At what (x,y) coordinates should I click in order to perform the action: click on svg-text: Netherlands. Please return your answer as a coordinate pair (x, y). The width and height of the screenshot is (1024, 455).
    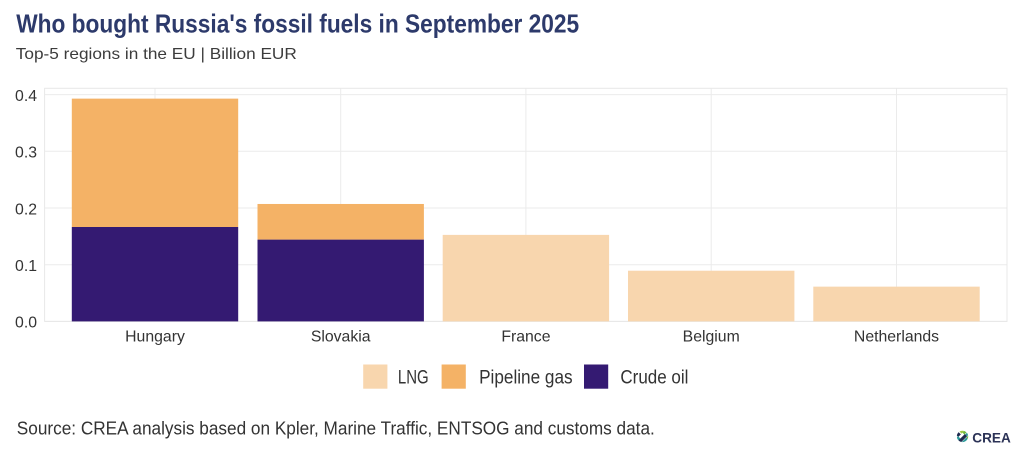
    Looking at the image, I should click on (896, 336).